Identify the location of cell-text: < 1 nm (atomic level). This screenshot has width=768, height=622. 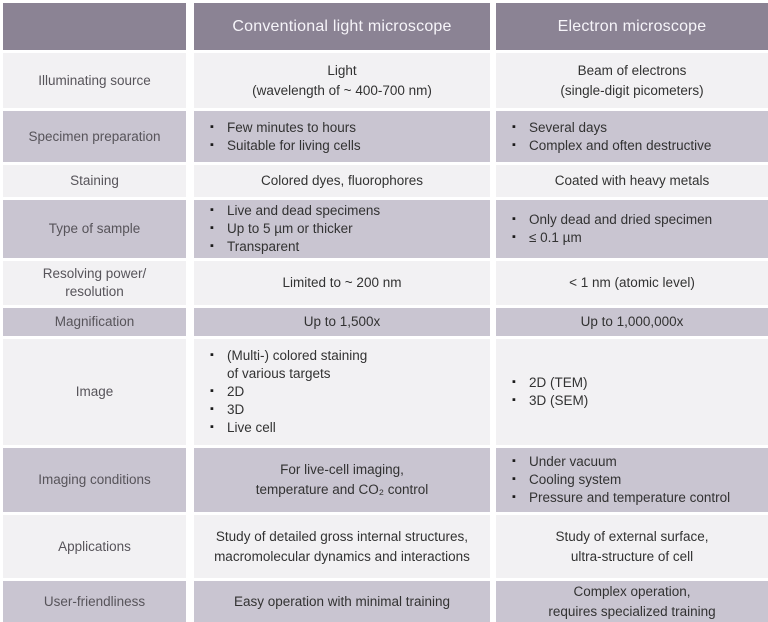
(632, 283).